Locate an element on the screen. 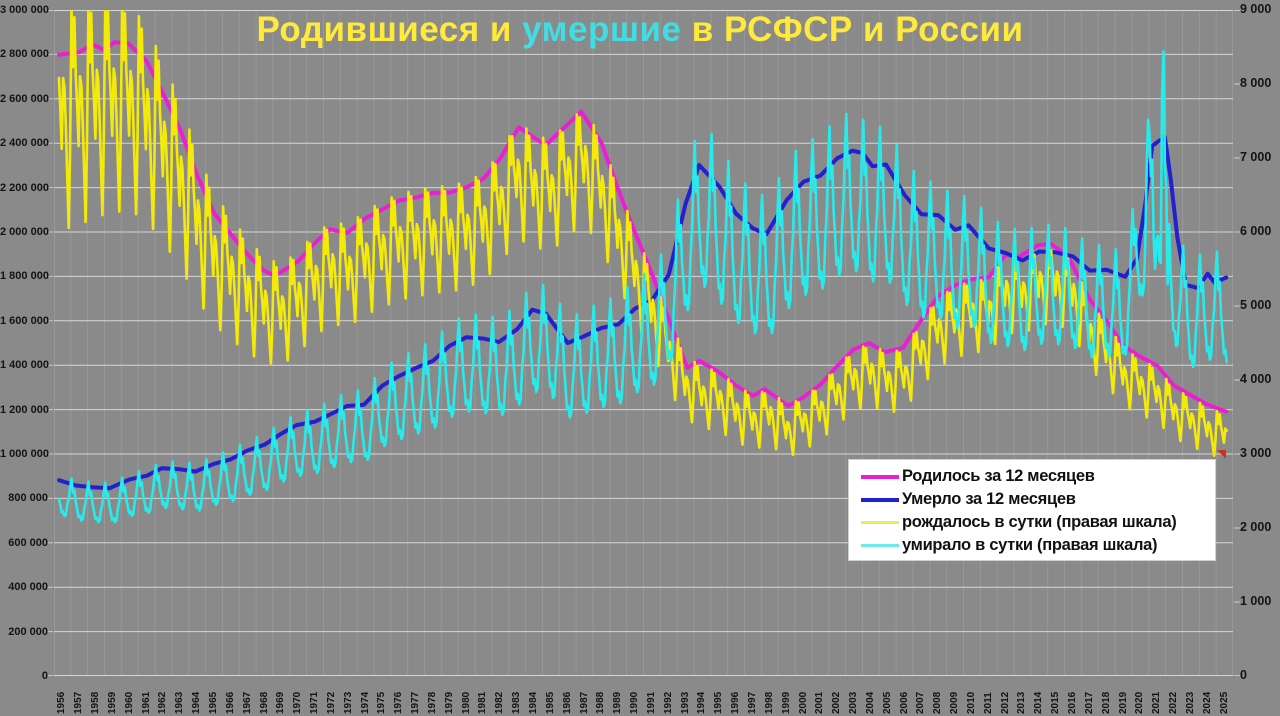 The image size is (1280, 716). x-axis-year-label: 1980 is located at coordinates (466, 702).